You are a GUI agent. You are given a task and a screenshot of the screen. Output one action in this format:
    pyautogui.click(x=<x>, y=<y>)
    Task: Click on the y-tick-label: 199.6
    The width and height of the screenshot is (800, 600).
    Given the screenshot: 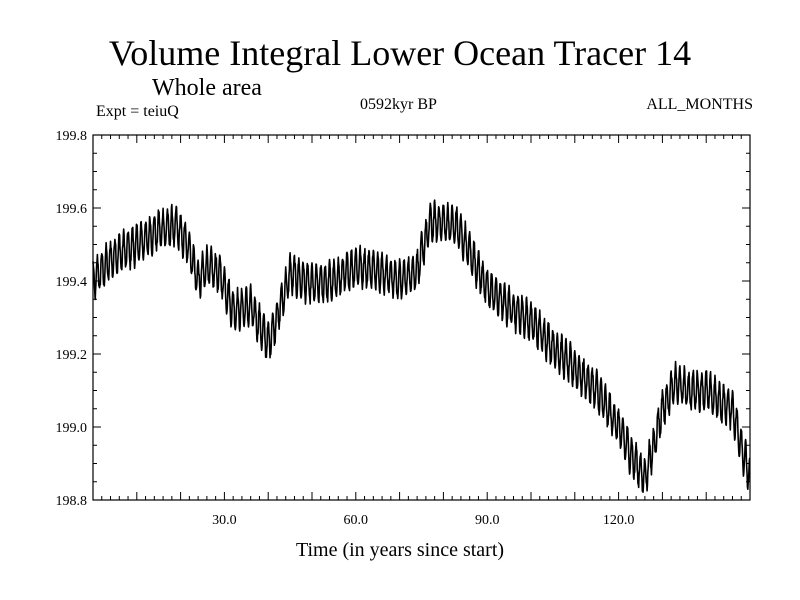 What is the action you would take?
    pyautogui.click(x=72, y=209)
    